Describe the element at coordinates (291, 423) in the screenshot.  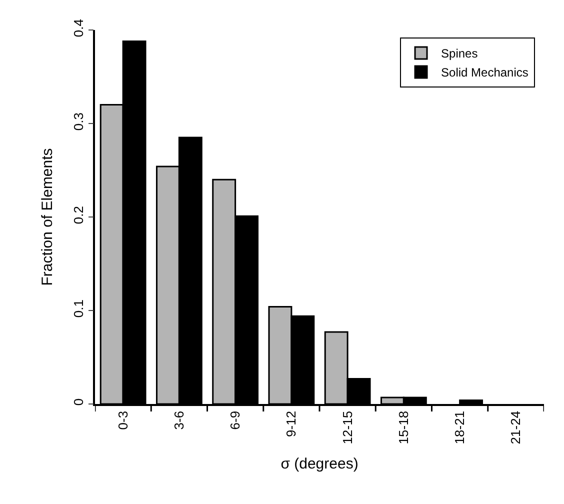
I see `x-tick-label: 9-12` at that location.